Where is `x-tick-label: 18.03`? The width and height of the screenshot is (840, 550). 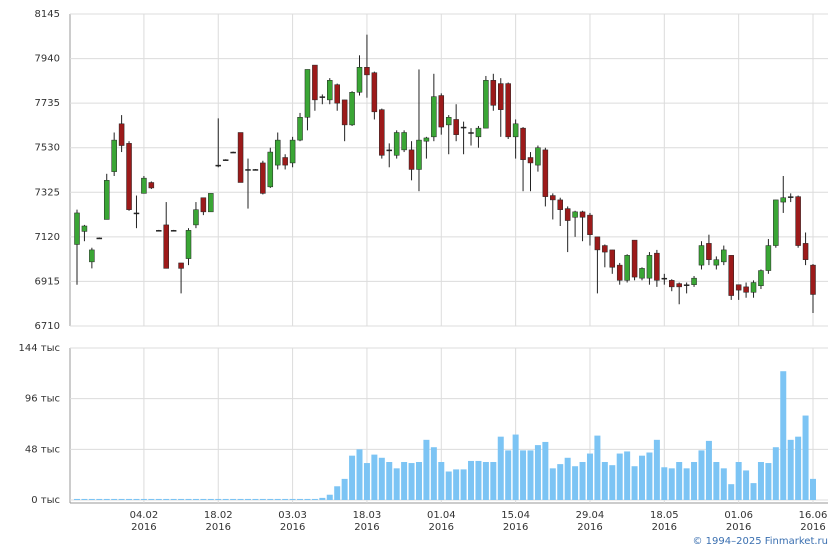
x-tick-label: 18.03 is located at coordinates (367, 515).